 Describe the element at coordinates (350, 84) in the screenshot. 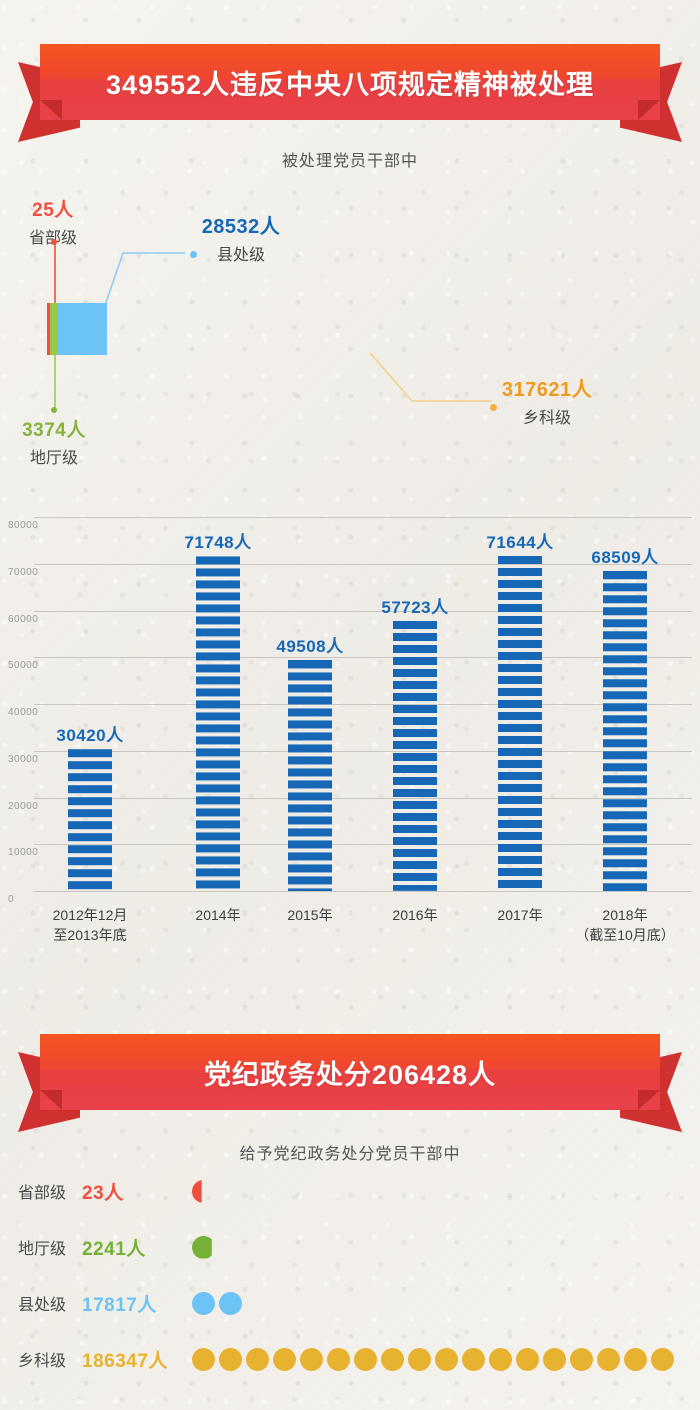

I see `banner-top-title: 349552人违反中央八项规定精神被处理` at that location.